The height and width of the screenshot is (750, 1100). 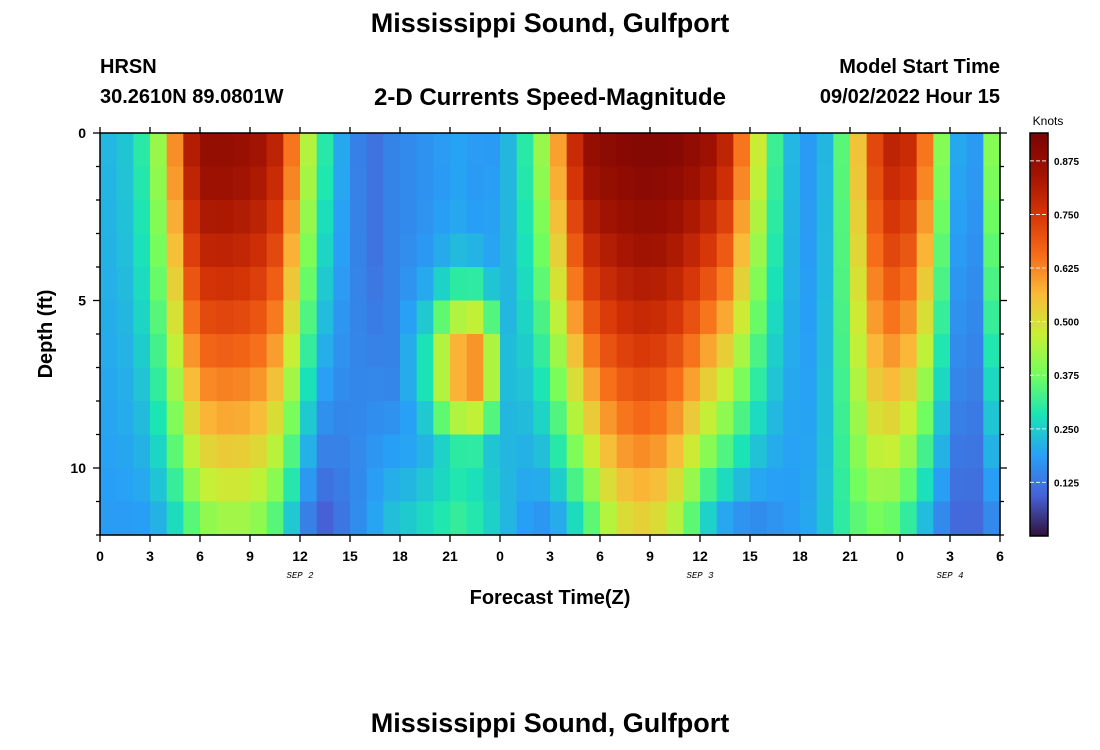 What do you see at coordinates (550, 97) in the screenshot?
I see `chart-subtitle: 2-D Currents Speed-Magnitude` at bounding box center [550, 97].